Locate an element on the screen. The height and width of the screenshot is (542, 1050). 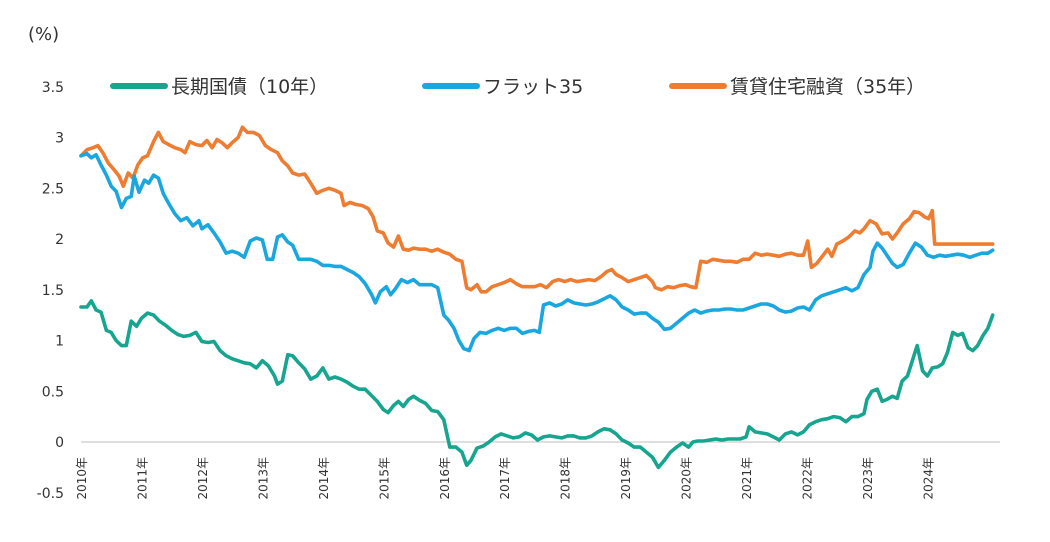
y-tick-label: -0.5 is located at coordinates (50, 494).